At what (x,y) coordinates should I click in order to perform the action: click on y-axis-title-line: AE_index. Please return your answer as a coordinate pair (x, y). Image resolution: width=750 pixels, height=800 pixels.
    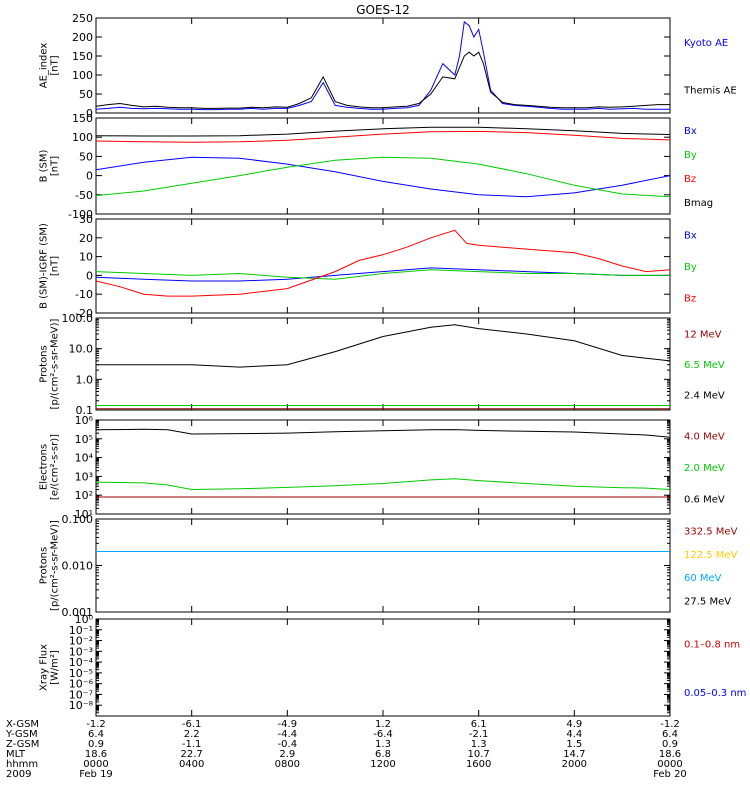
    Looking at the image, I should click on (44, 66).